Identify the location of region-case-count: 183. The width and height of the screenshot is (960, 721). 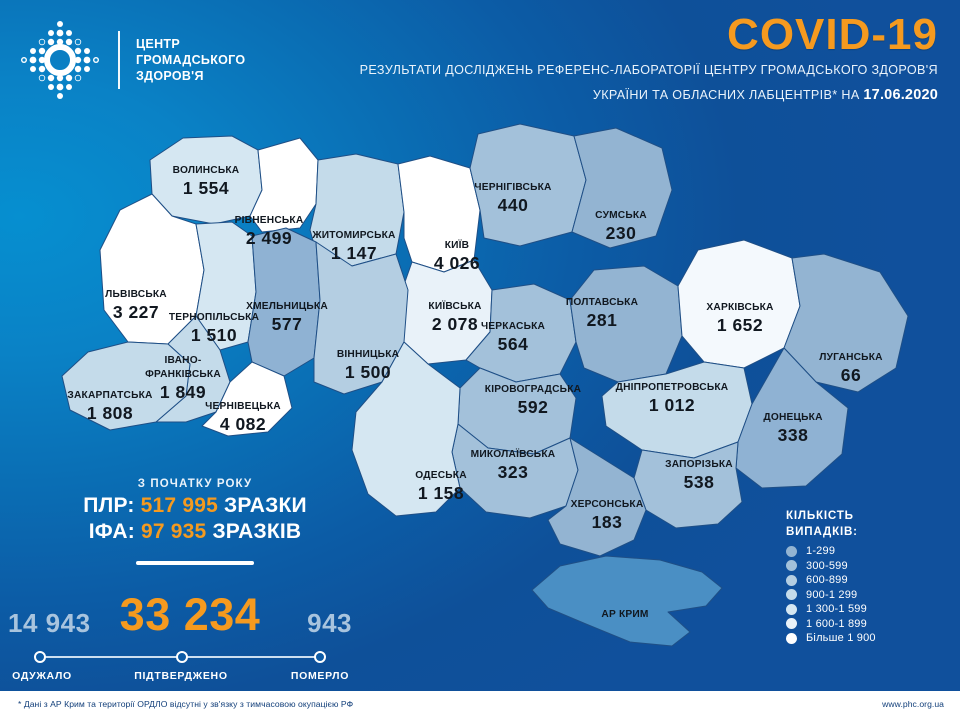
(607, 522).